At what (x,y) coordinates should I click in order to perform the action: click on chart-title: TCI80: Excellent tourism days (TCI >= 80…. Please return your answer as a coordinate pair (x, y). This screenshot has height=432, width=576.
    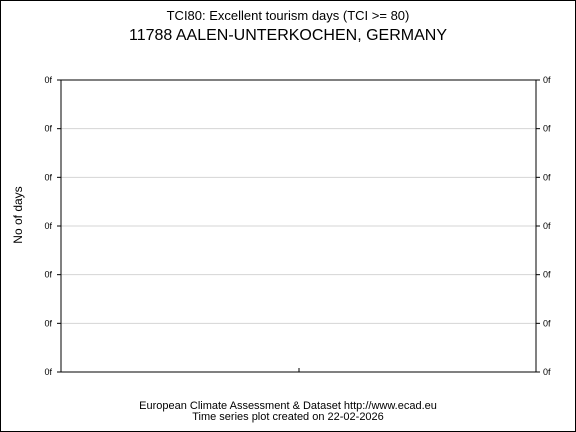
    Looking at the image, I should click on (288, 15).